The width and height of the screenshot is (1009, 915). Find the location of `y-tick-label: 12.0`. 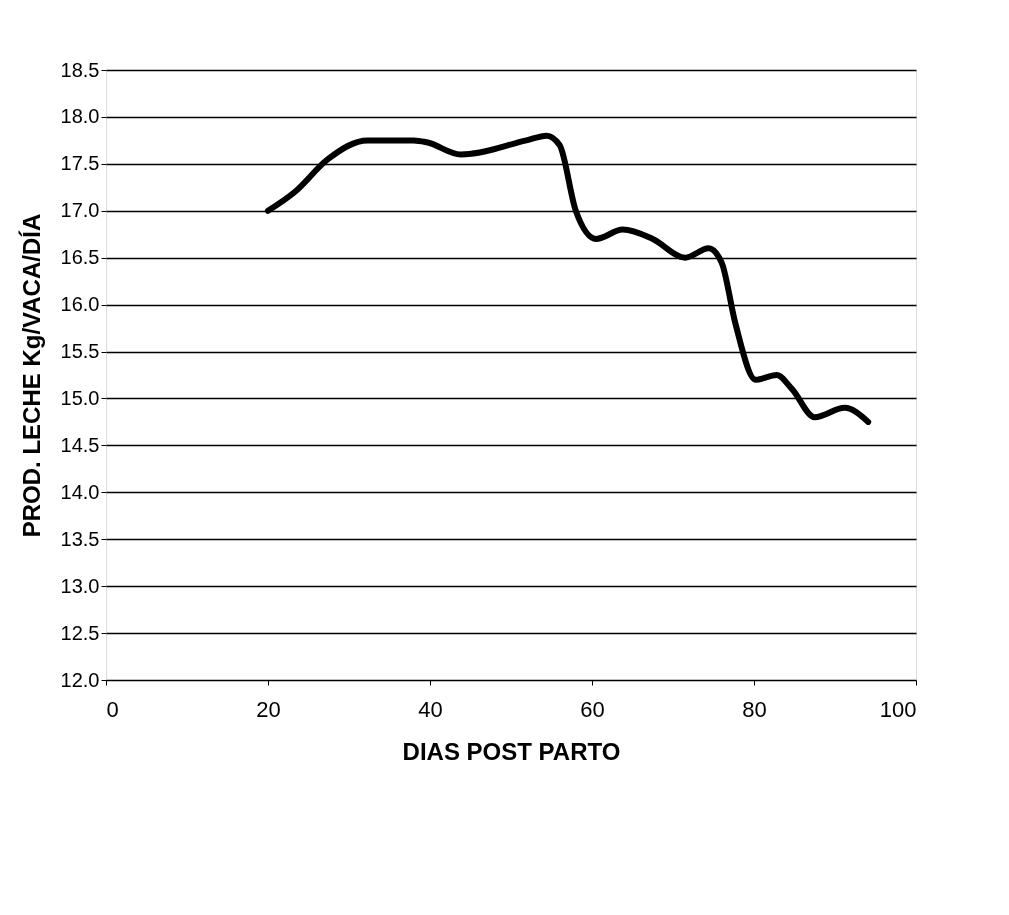

y-tick-label: 12.0 is located at coordinates (80, 679).